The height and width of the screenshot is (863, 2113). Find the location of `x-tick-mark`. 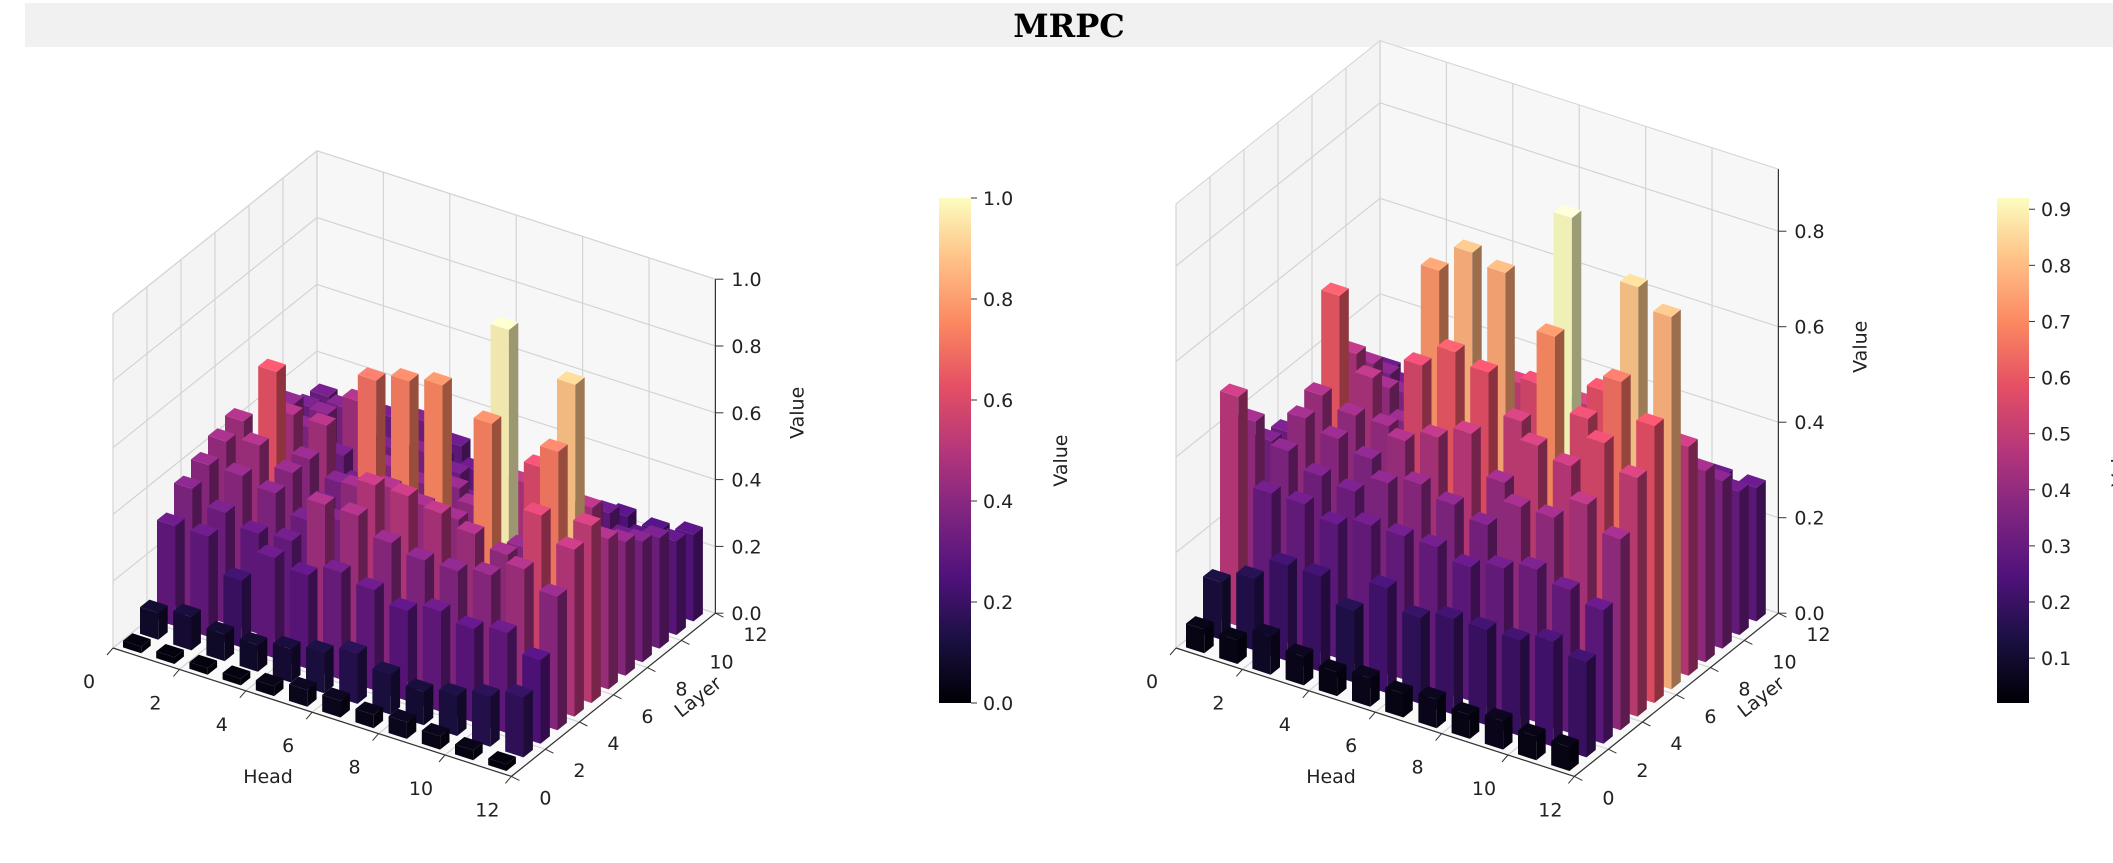

x-tick-mark is located at coordinates (309, 715).